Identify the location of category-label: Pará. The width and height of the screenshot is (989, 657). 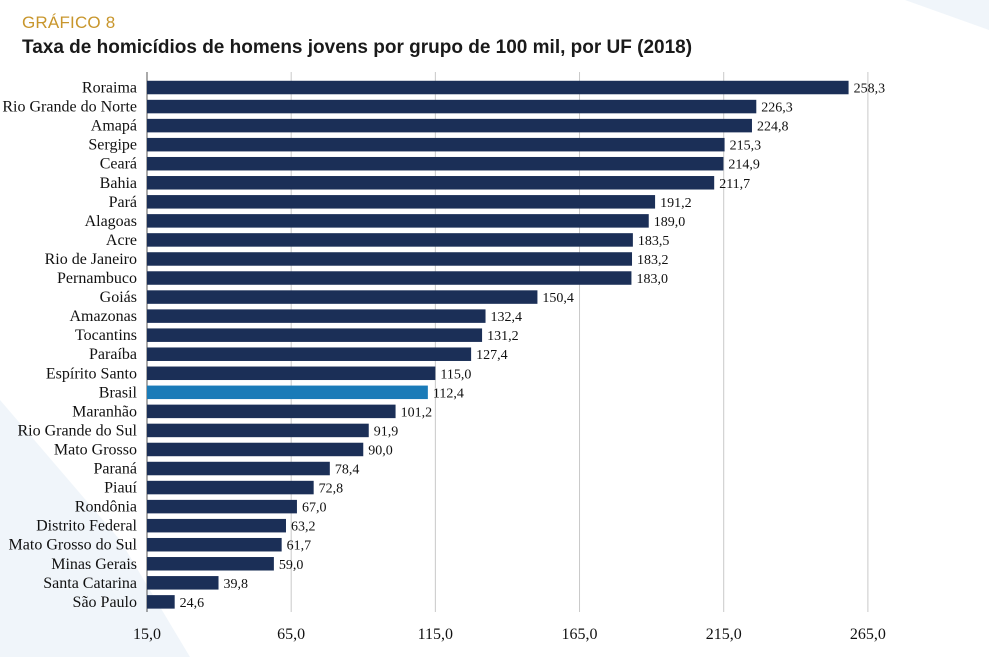
(123, 202).